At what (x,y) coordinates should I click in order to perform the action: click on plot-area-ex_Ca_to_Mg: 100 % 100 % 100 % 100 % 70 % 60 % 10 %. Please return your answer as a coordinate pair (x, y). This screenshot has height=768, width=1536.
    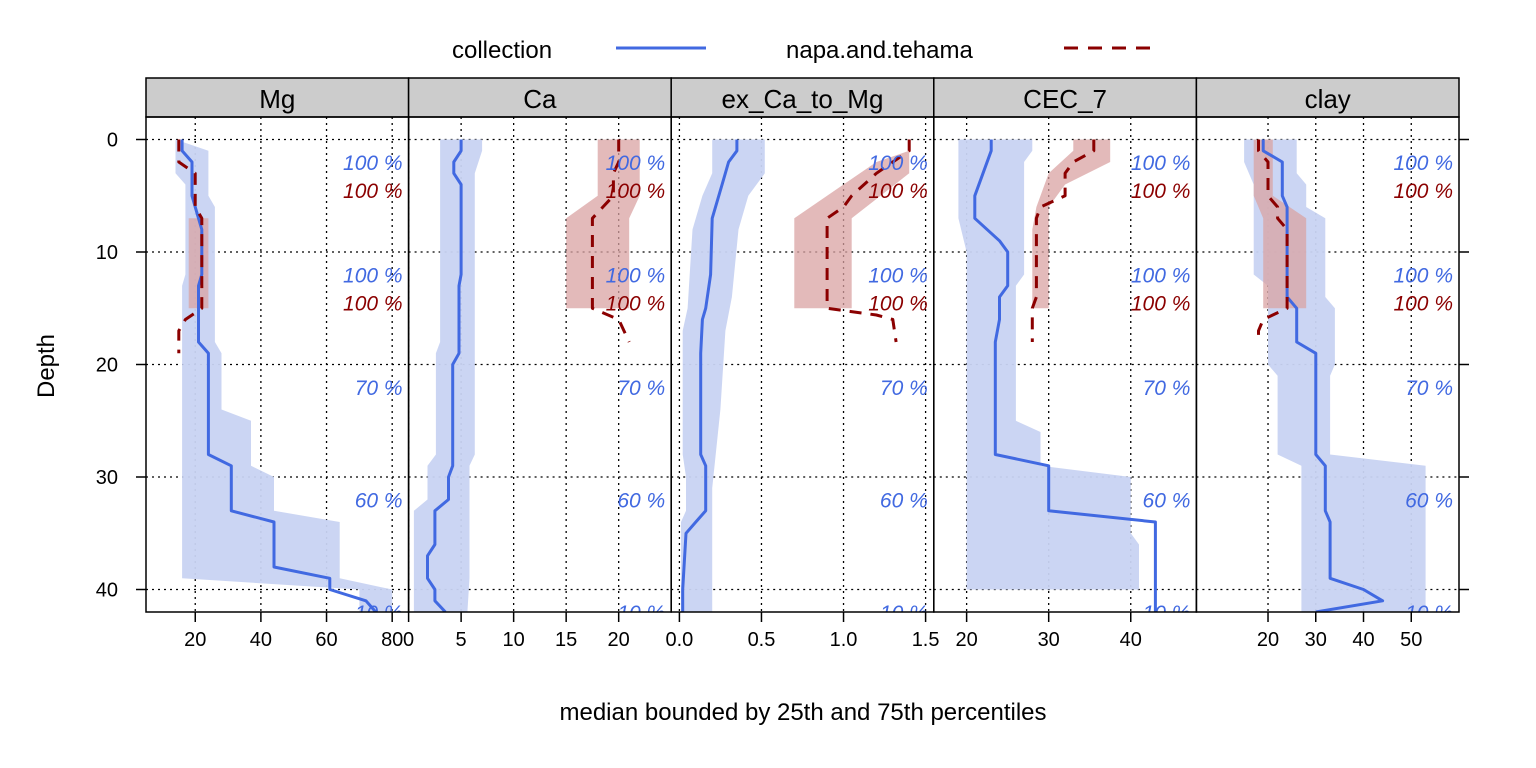
    Looking at the image, I should click on (802, 371).